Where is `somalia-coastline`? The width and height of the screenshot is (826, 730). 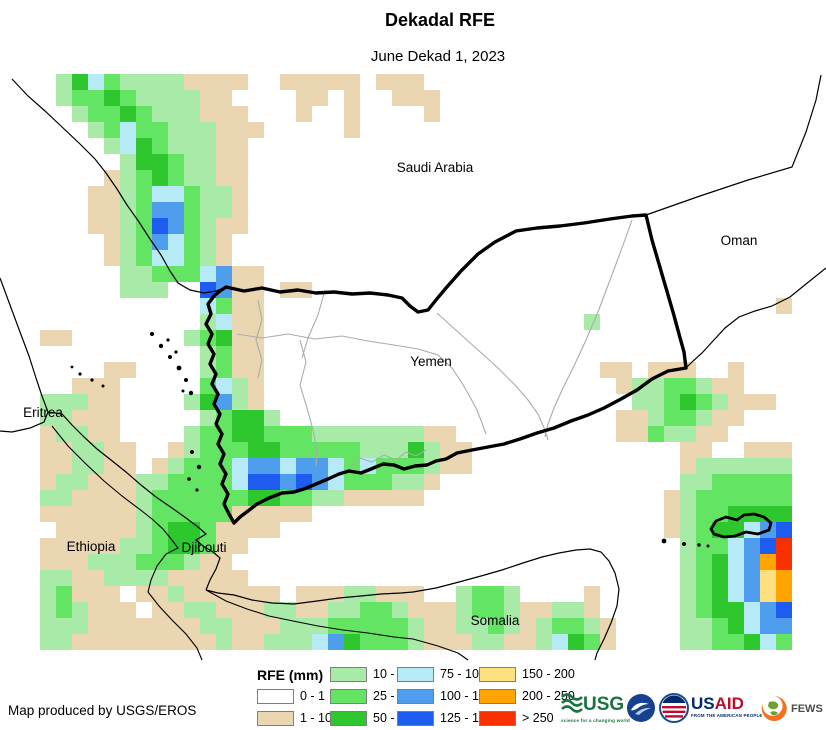 somalia-coastline is located at coordinates (412, 604).